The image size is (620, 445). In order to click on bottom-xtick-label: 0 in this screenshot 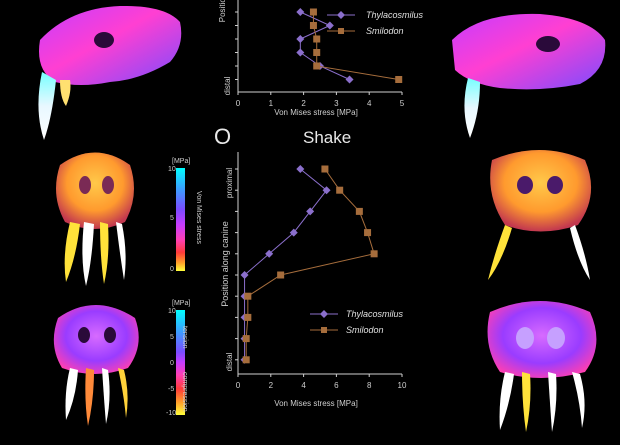, I will do `click(238, 385)`.